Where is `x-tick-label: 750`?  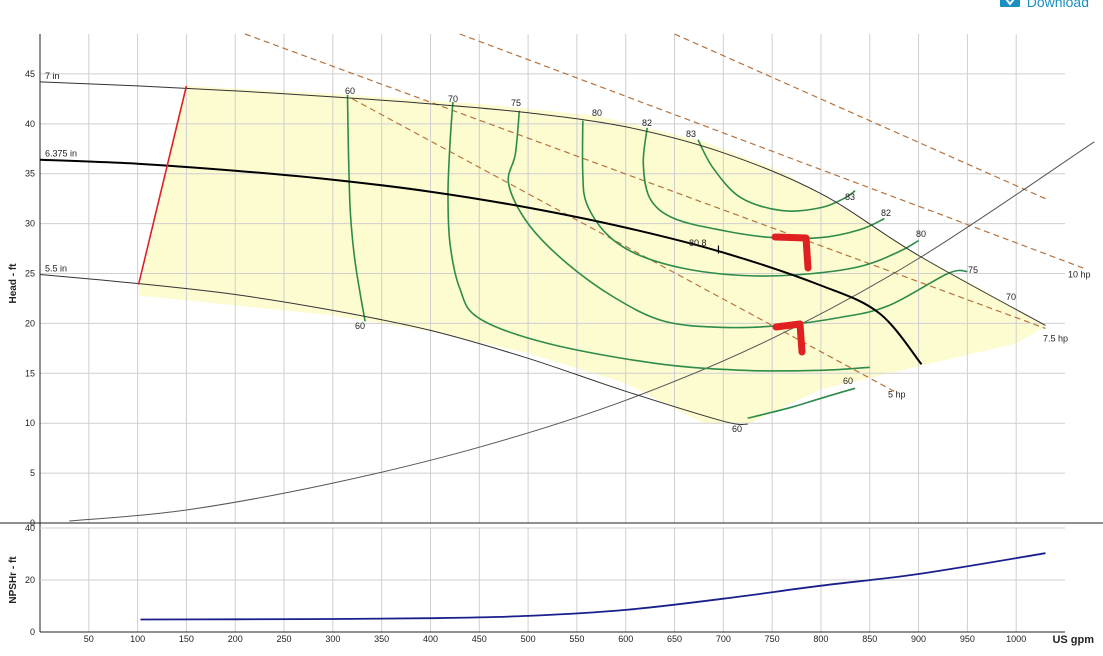 x-tick-label: 750 is located at coordinates (772, 639).